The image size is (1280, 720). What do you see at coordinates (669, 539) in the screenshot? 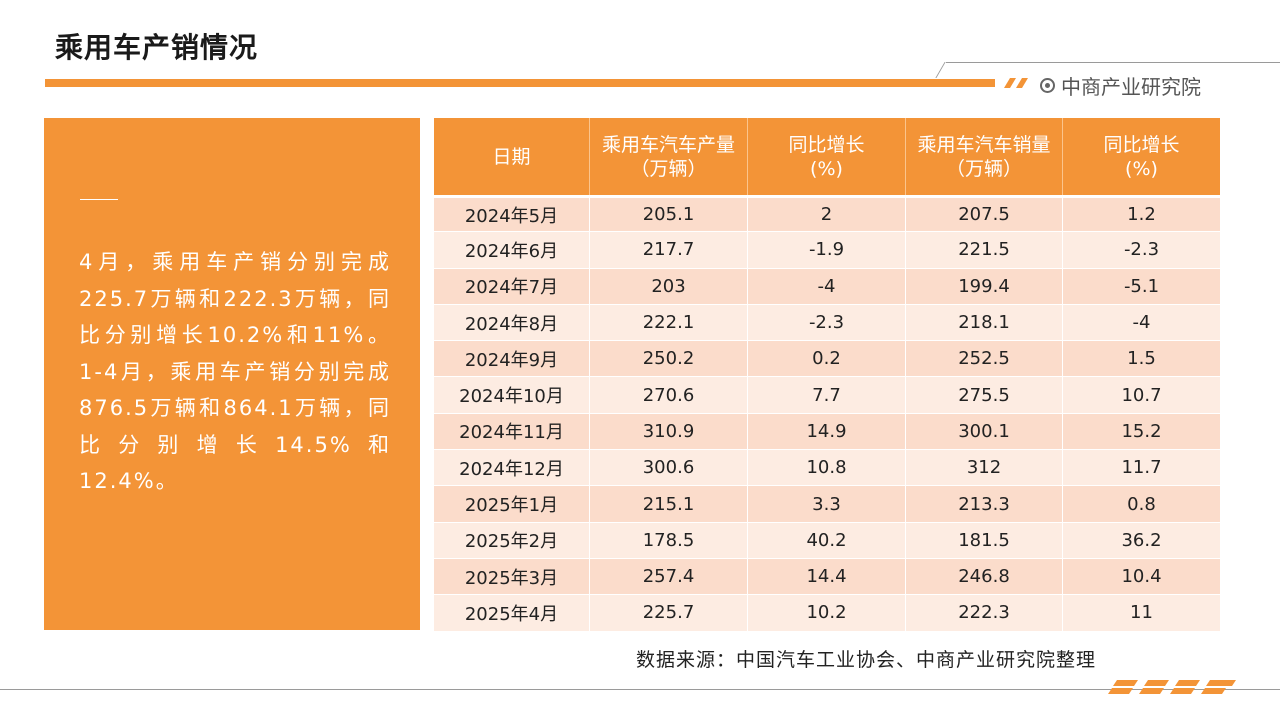
I see `table-cell: 178.5` at bounding box center [669, 539].